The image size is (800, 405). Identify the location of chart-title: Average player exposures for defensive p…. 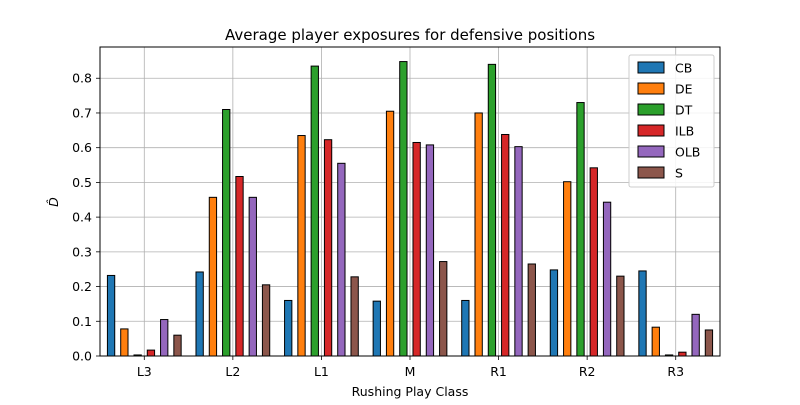
(410, 35).